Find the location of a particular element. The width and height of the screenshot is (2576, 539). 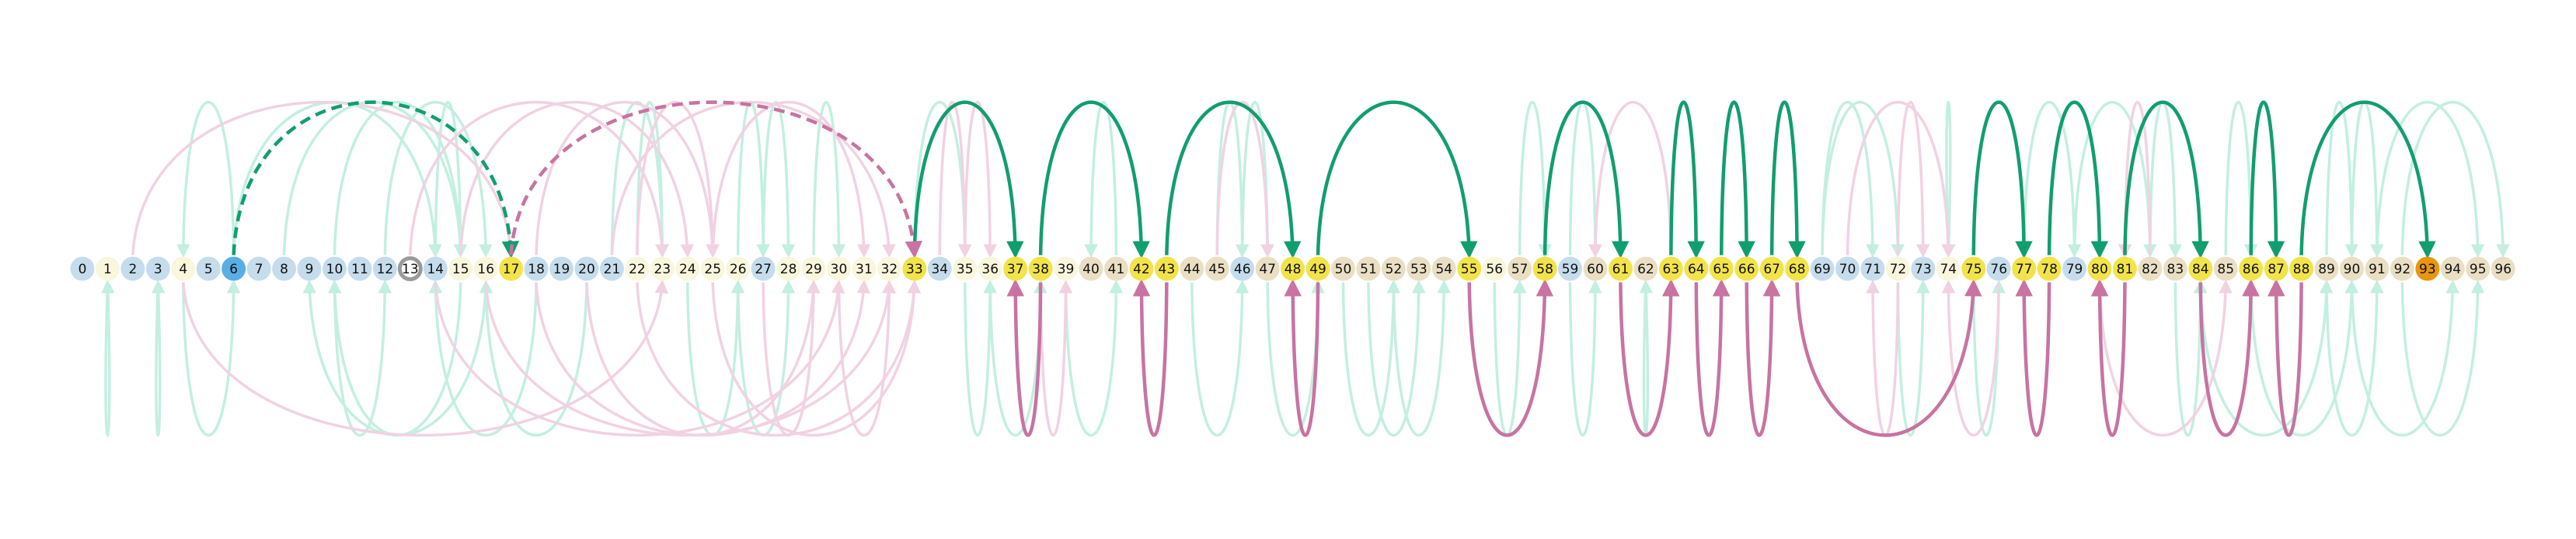

node-label: 95 is located at coordinates (2478, 269).